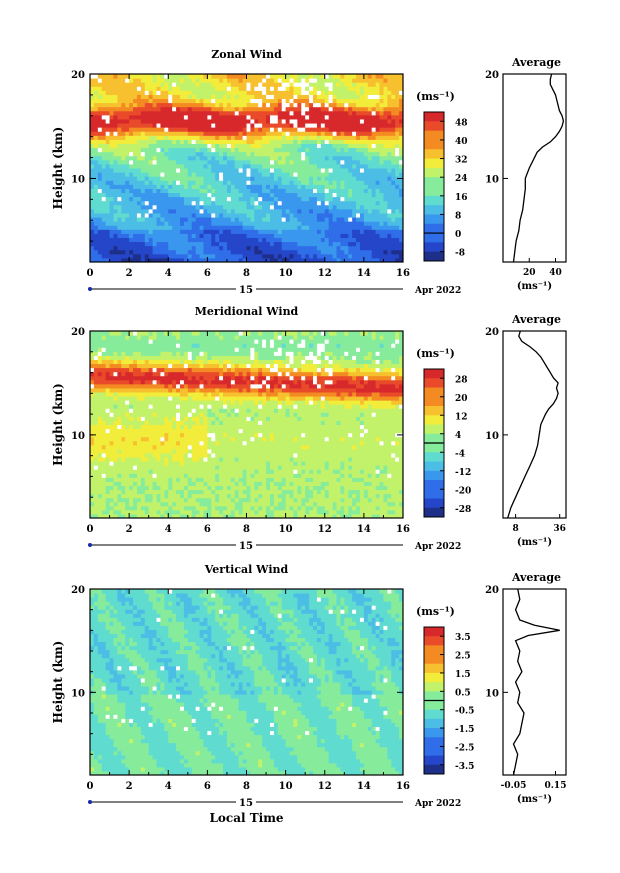 The height and width of the screenshot is (873, 620). What do you see at coordinates (492, 179) in the screenshot?
I see `average-y-tick-label: 10` at bounding box center [492, 179].